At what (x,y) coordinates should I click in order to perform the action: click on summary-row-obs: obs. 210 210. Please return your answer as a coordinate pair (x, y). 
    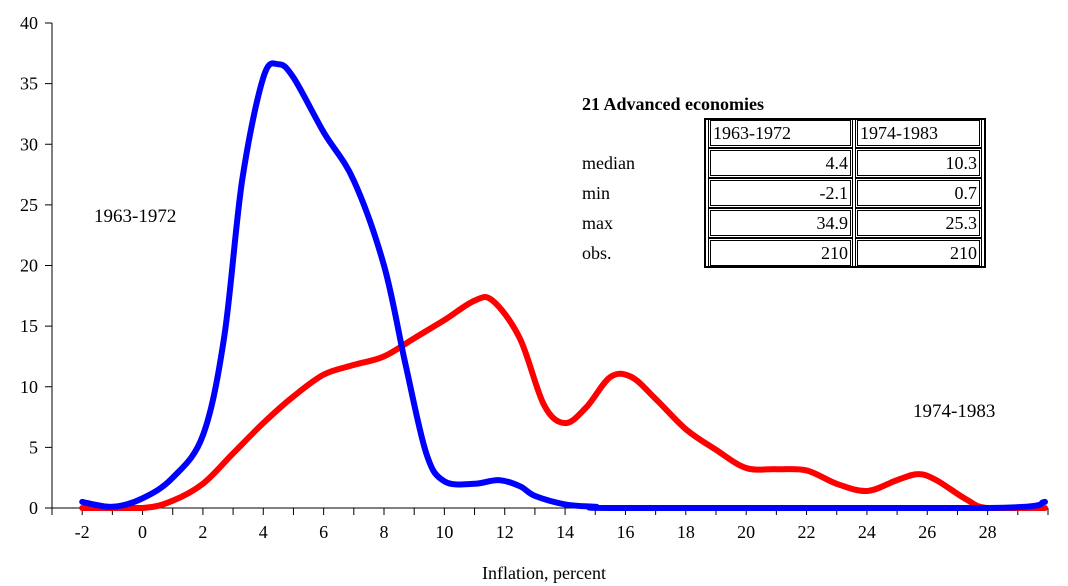
    Looking at the image, I should click on (782, 253).